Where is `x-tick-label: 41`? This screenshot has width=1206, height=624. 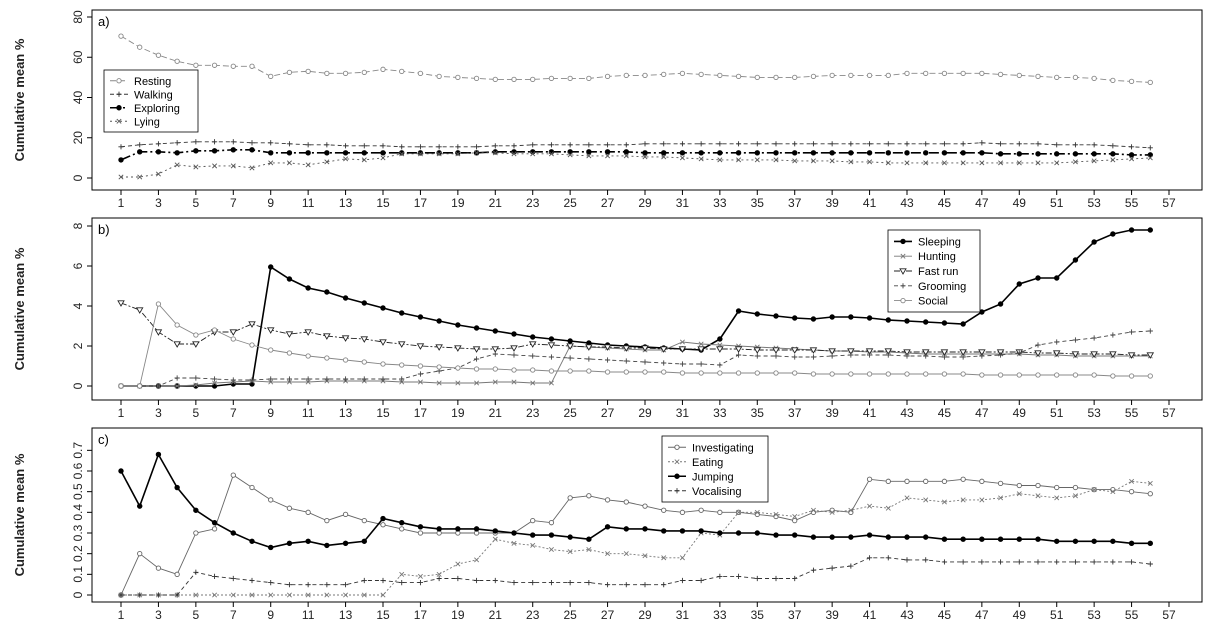 x-tick-label: 41 is located at coordinates (870, 615).